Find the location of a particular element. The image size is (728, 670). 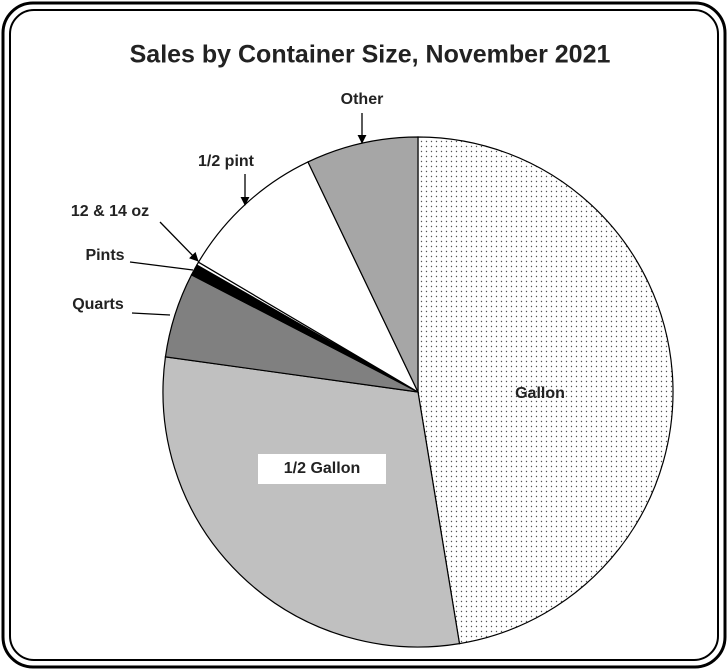

slice-label: 1/2 pint is located at coordinates (226, 161).